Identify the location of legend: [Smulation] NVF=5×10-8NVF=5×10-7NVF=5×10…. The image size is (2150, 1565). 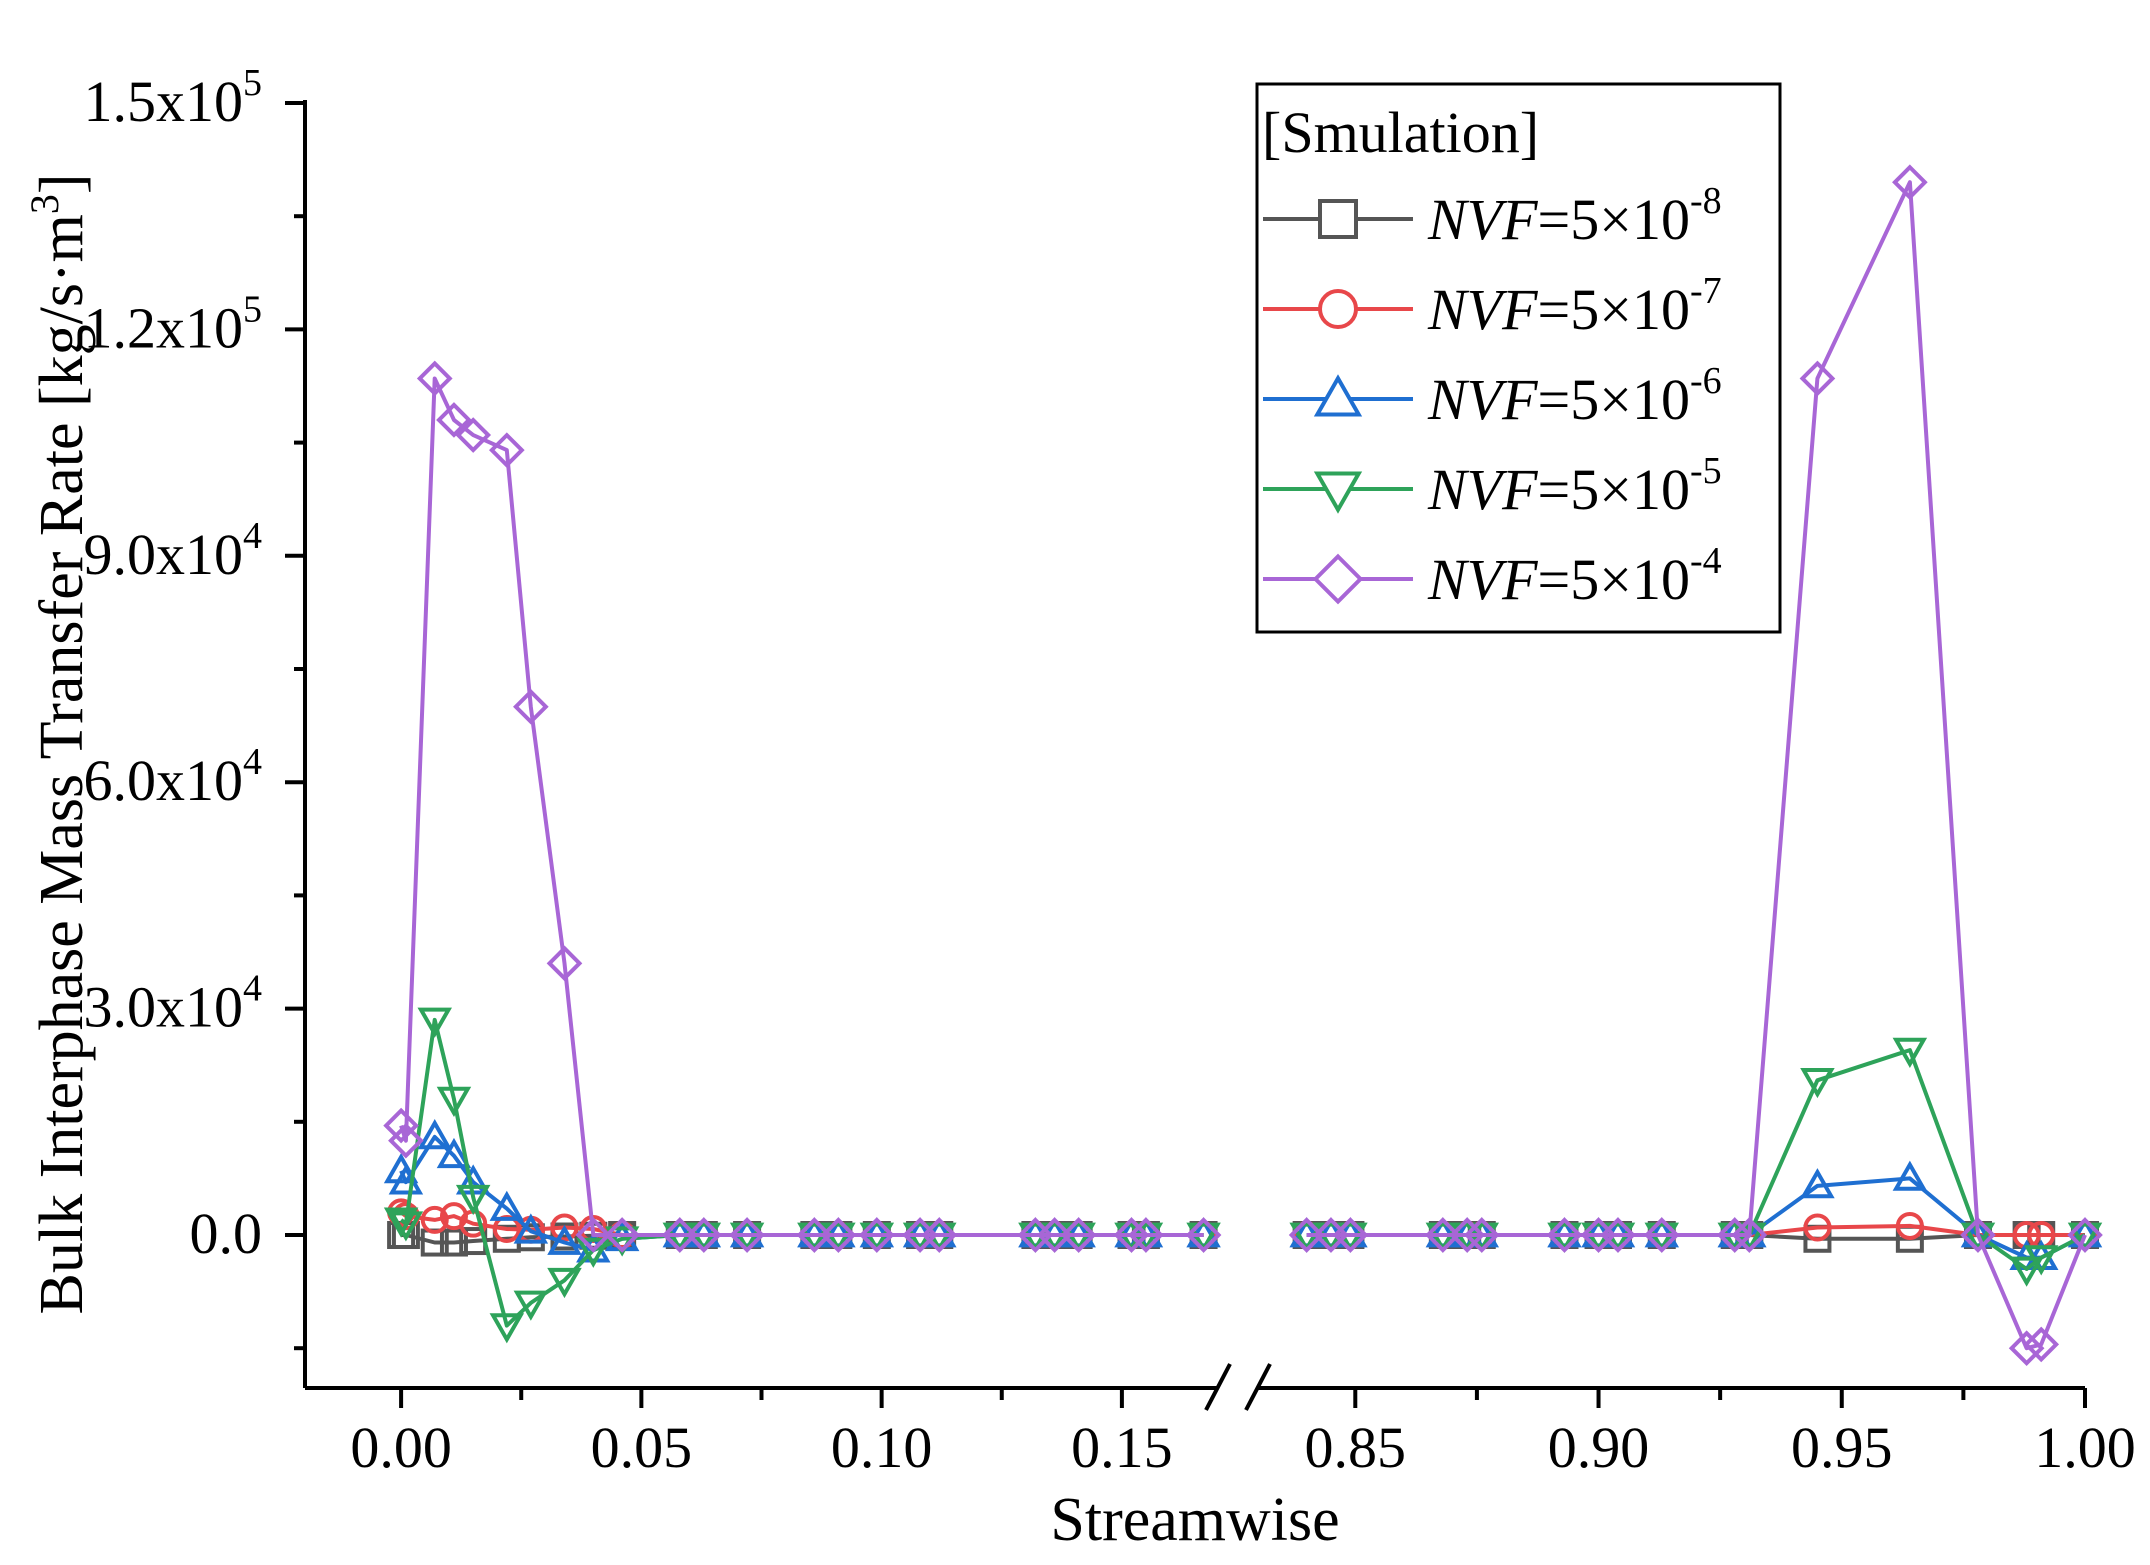
(1518, 358).